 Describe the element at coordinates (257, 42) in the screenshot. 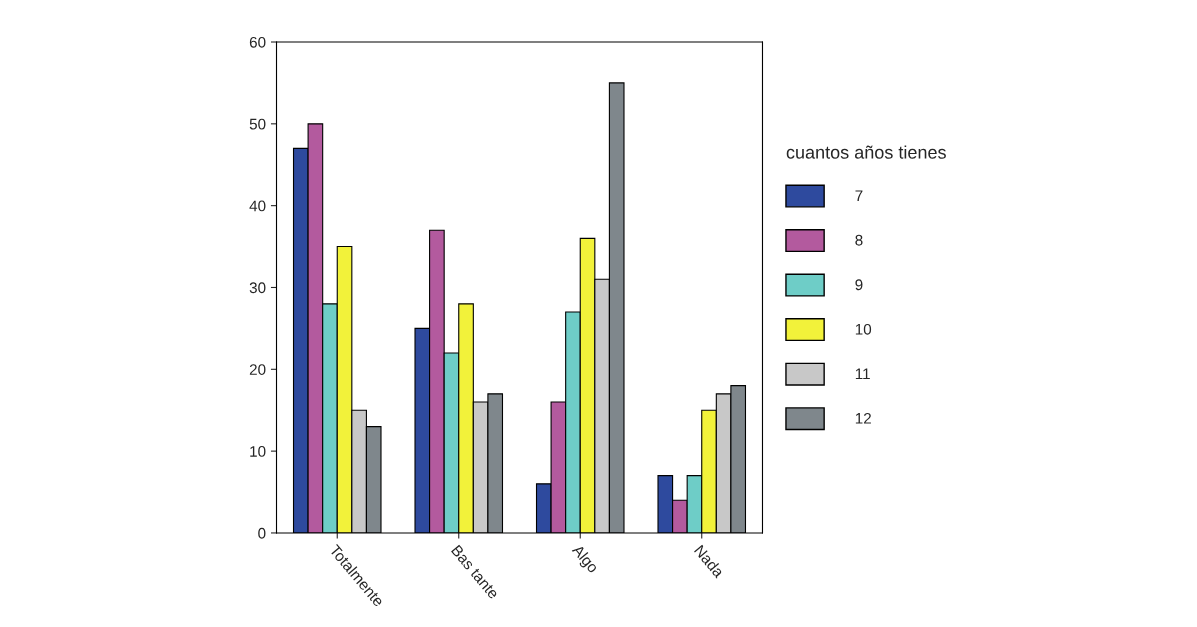

I see `y-tick-label: 60` at that location.